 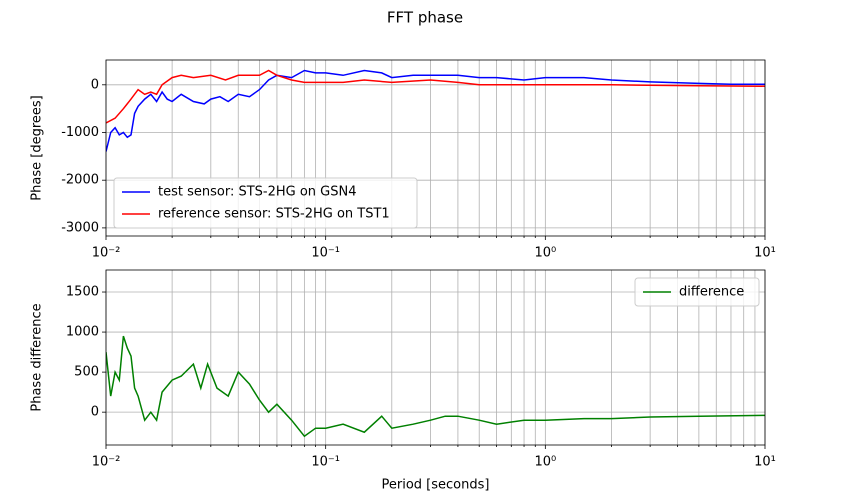 What do you see at coordinates (425, 18) in the screenshot?
I see `figure-title: FFT phase` at bounding box center [425, 18].